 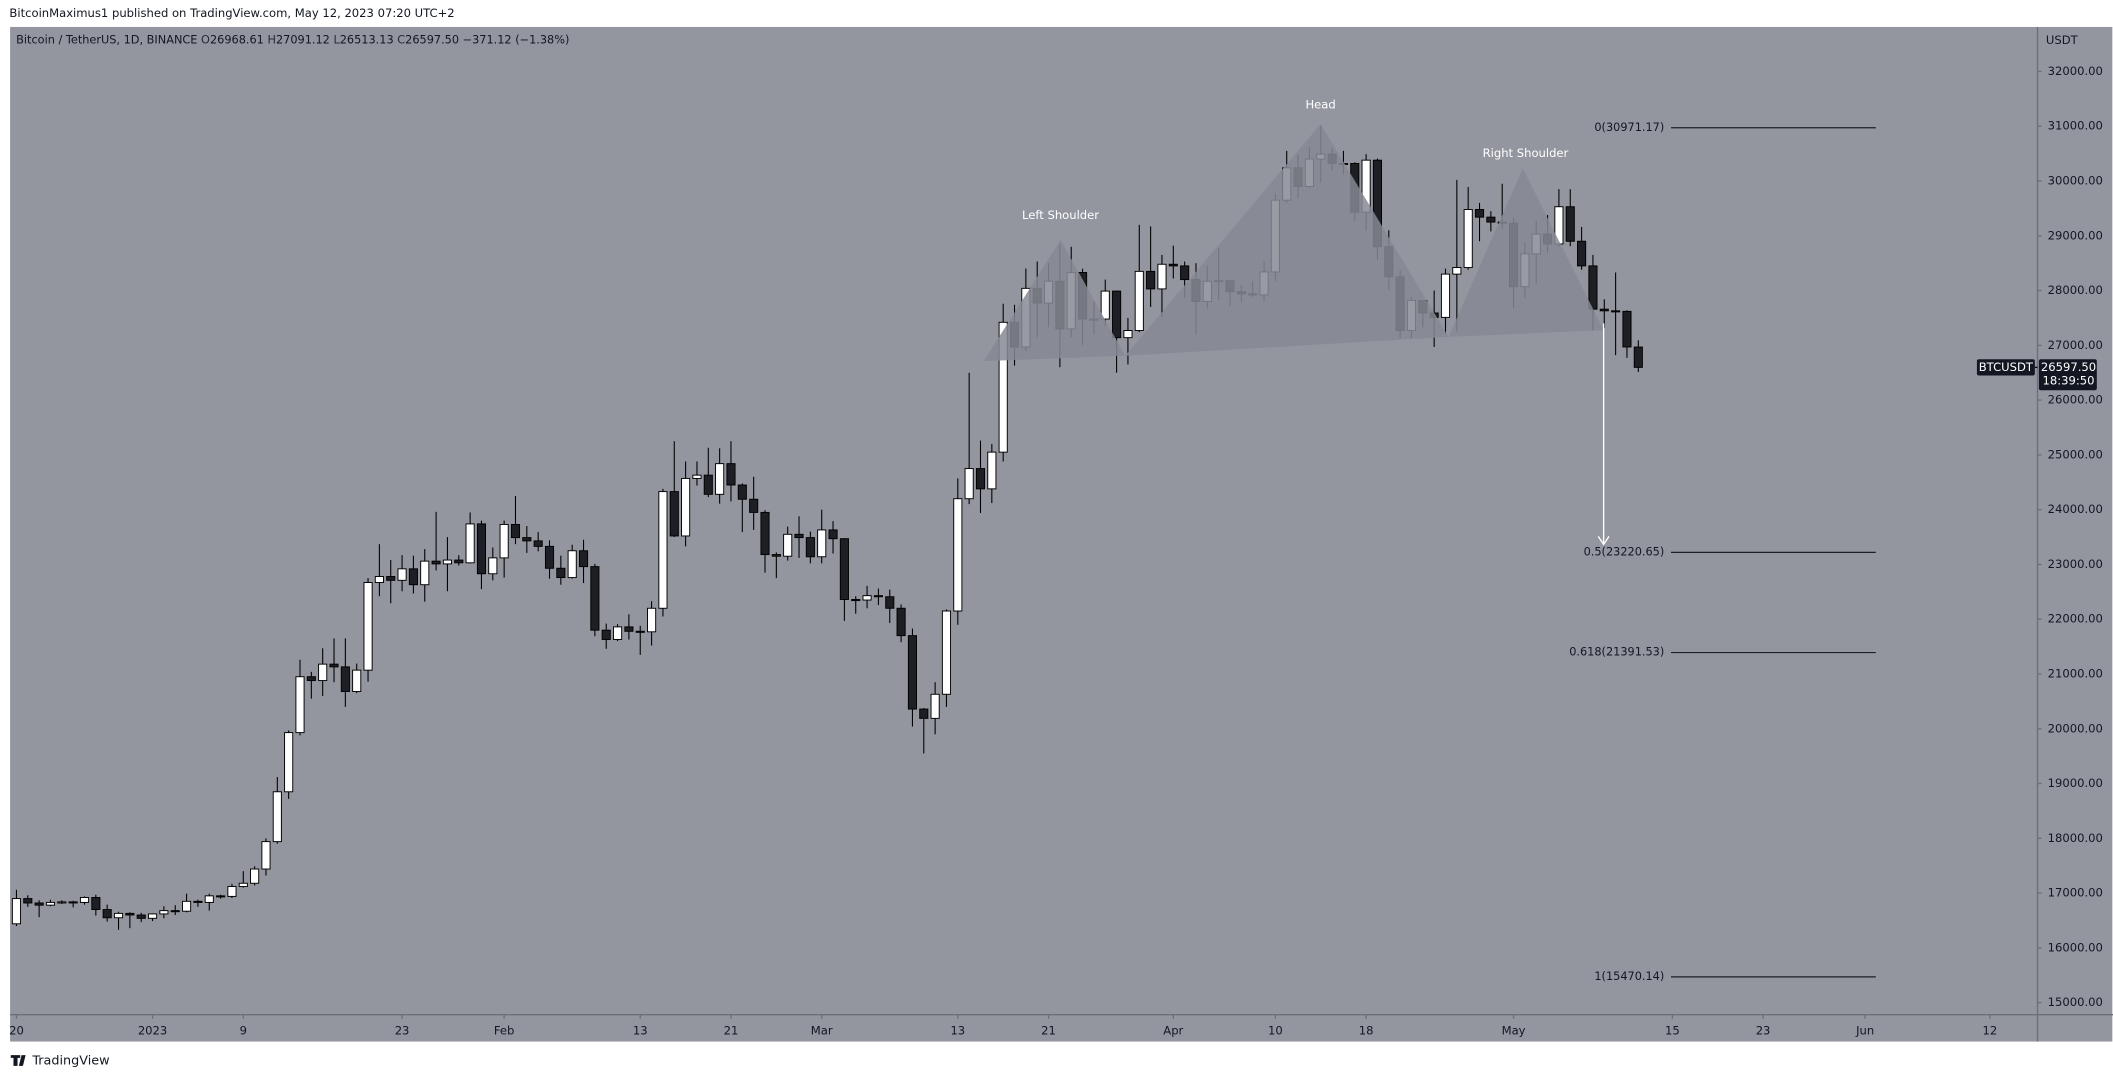 What do you see at coordinates (2075, 290) in the screenshot?
I see `y-tick-label: 28000.00` at bounding box center [2075, 290].